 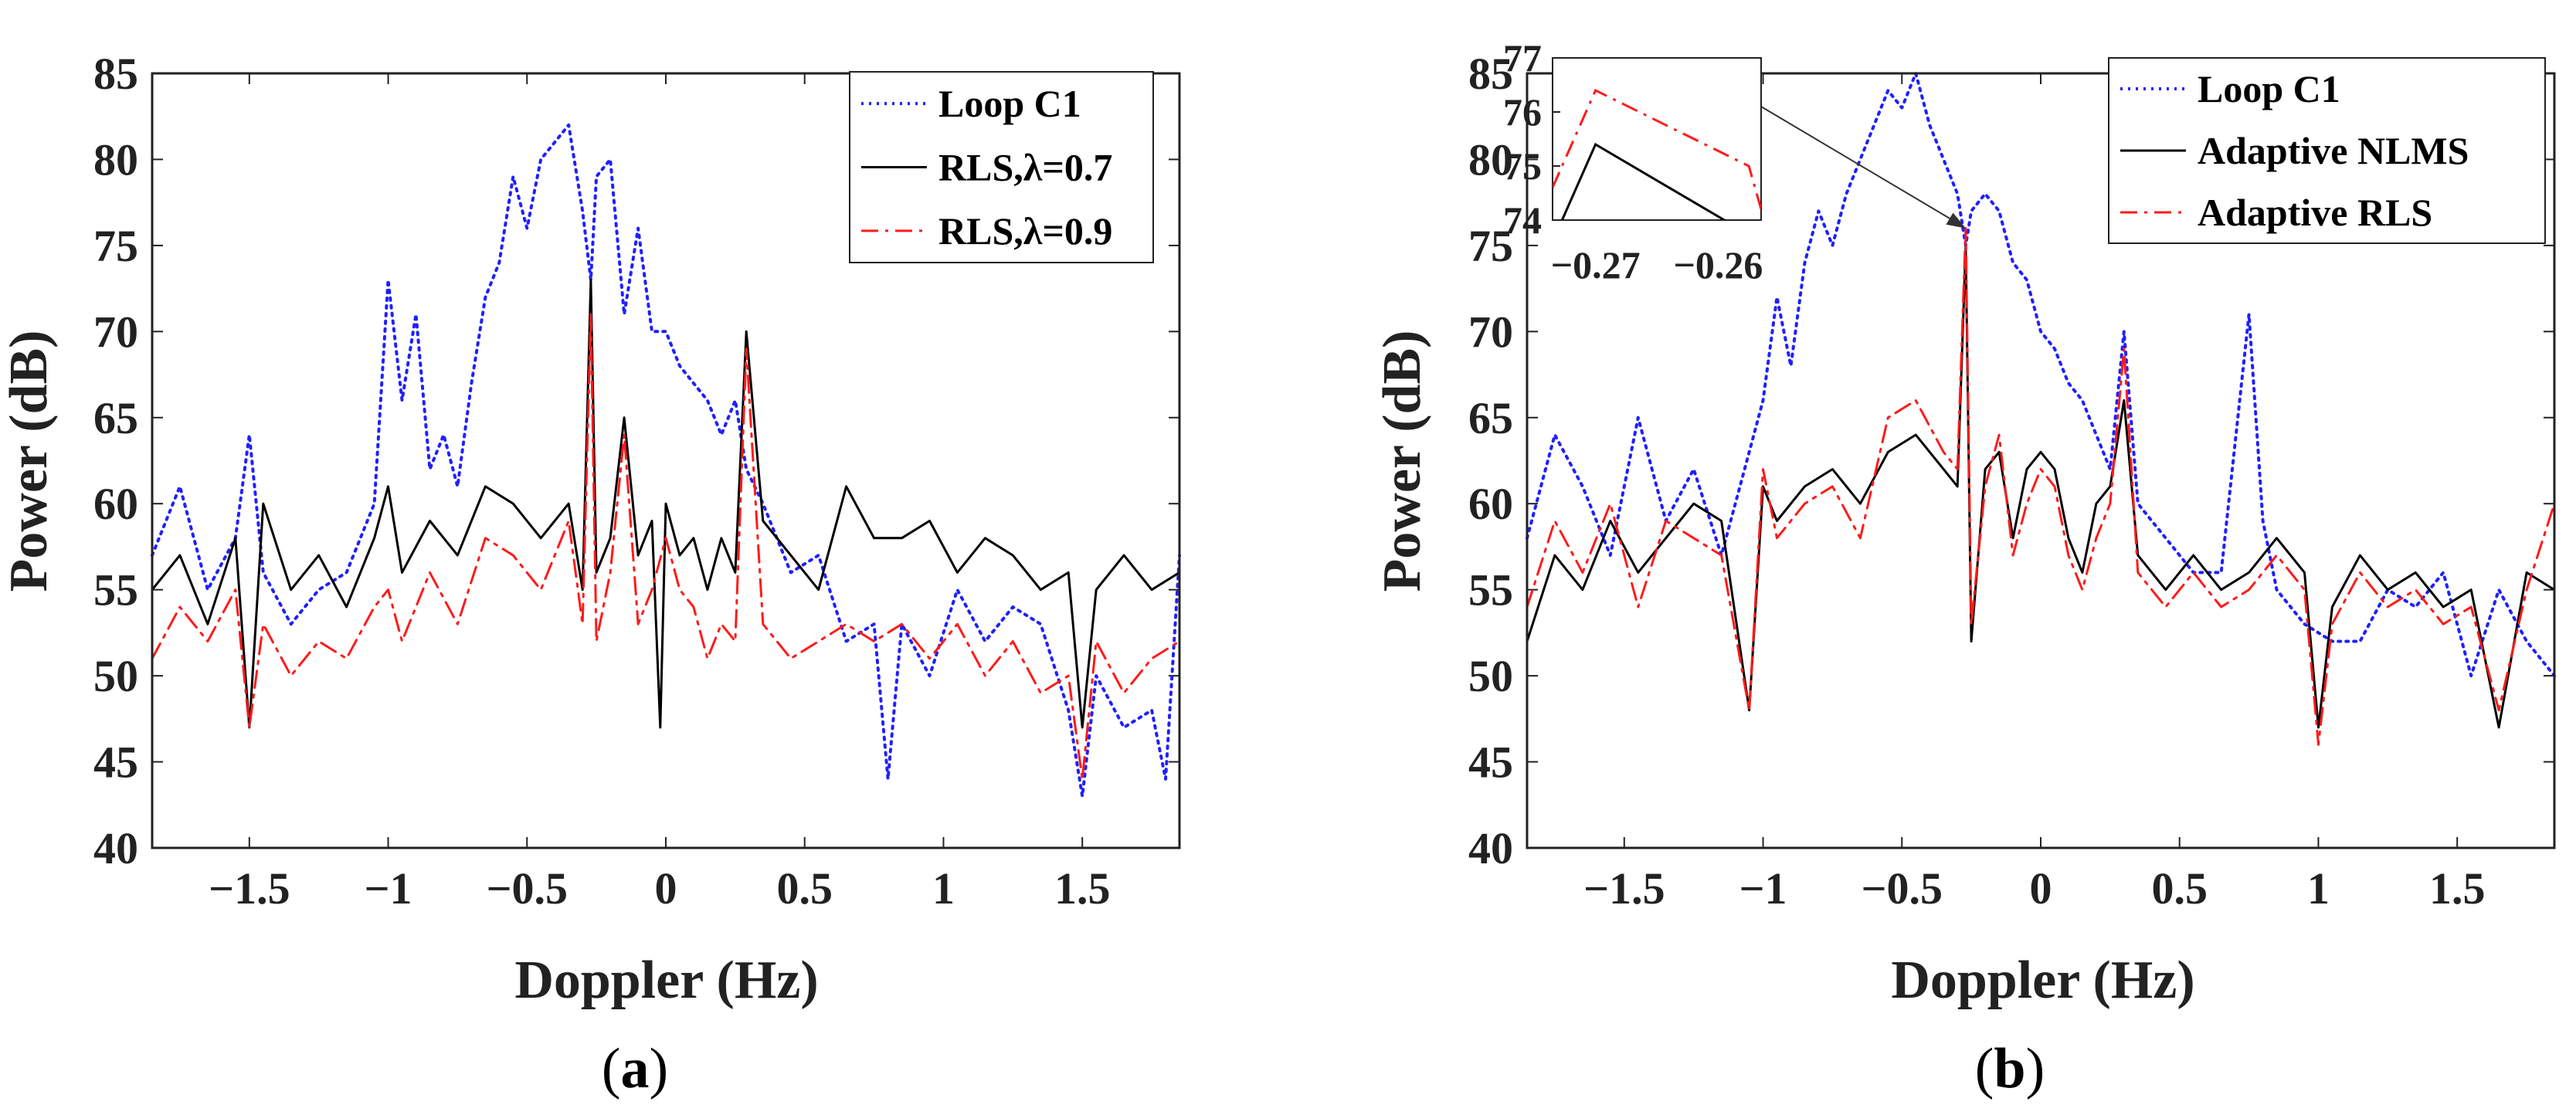 What do you see at coordinates (1025, 167) in the screenshot?
I see `legend-label: RLS,λ=0.7` at bounding box center [1025, 167].